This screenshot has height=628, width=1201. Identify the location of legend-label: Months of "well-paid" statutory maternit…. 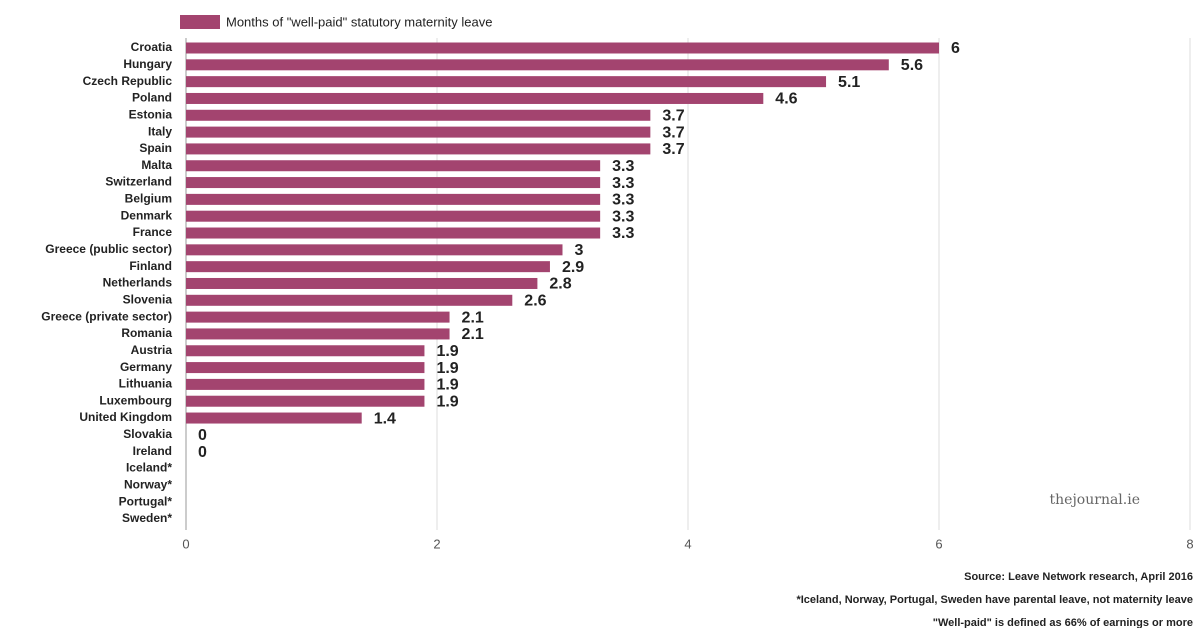
(359, 21).